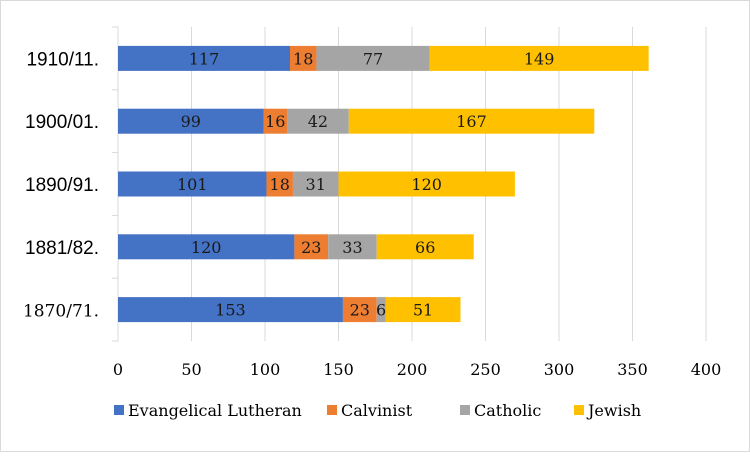 The width and height of the screenshot is (750, 456). I want to click on data-label: 167, so click(471, 121).